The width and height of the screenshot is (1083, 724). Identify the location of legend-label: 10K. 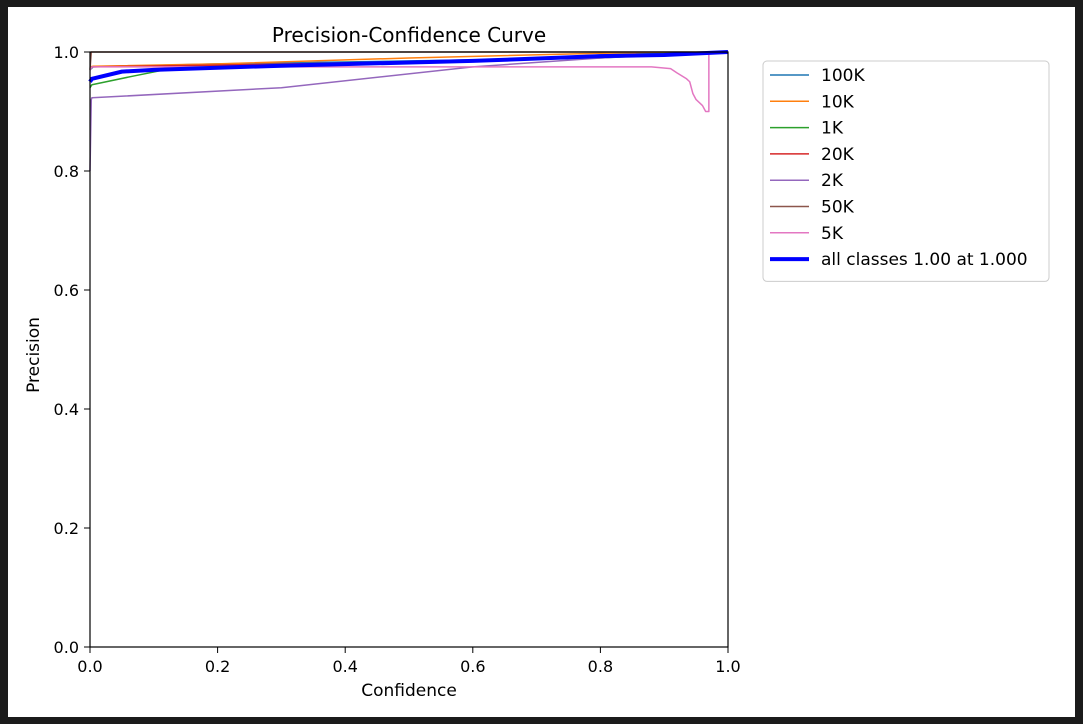
(838, 102).